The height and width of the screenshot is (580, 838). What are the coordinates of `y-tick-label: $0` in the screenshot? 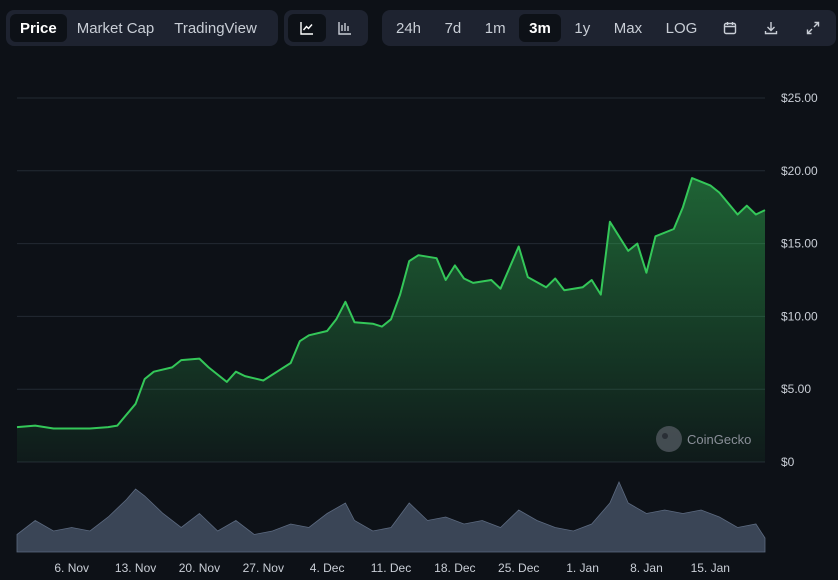 It's located at (788, 462).